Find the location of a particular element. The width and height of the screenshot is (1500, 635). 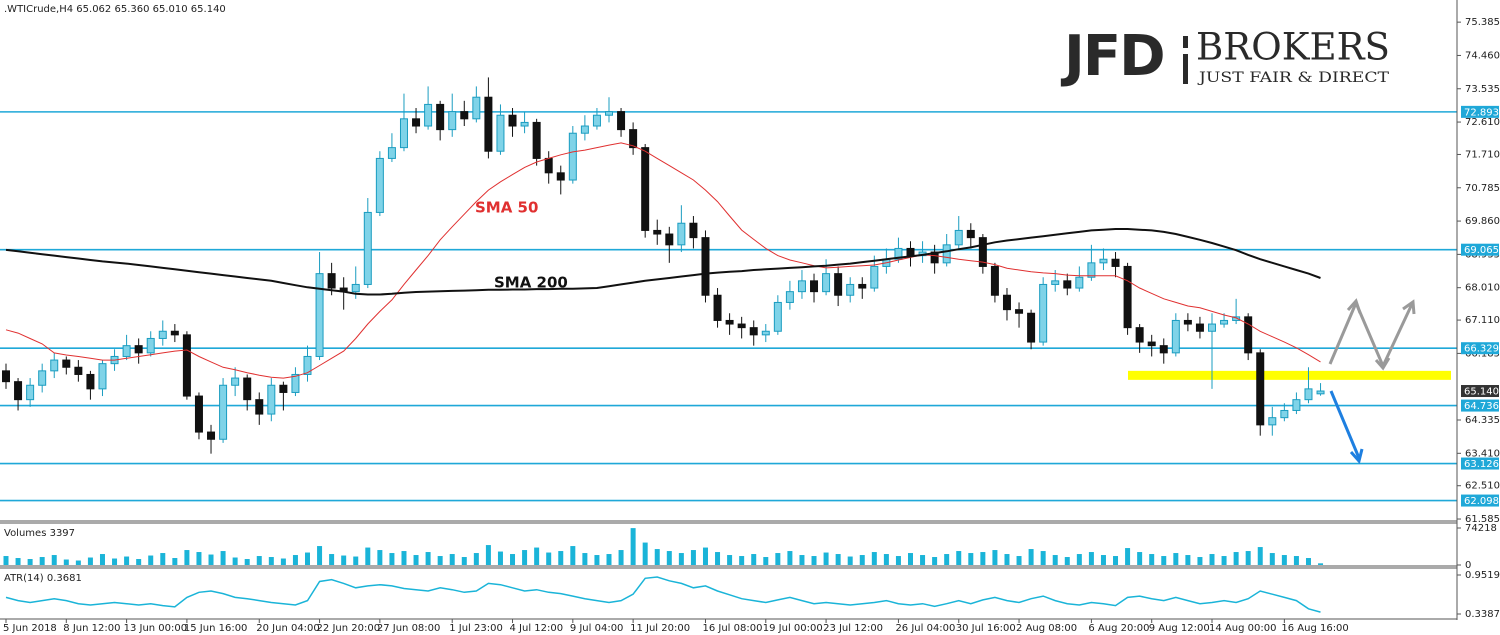

x-tick-label: 6 Aug 20:00 is located at coordinates (1118, 628).